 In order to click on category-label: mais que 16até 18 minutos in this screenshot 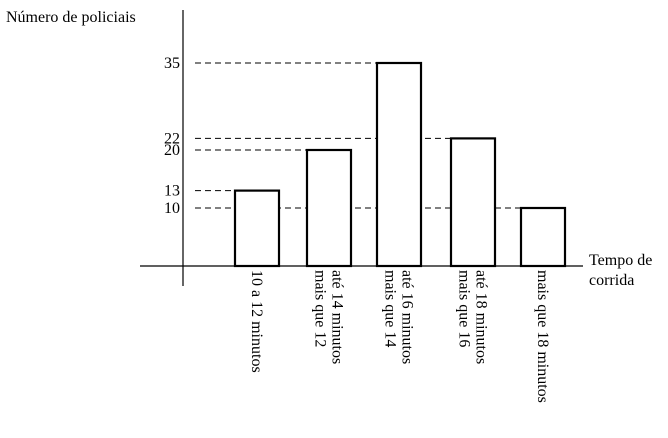, I will do `click(473, 317)`.